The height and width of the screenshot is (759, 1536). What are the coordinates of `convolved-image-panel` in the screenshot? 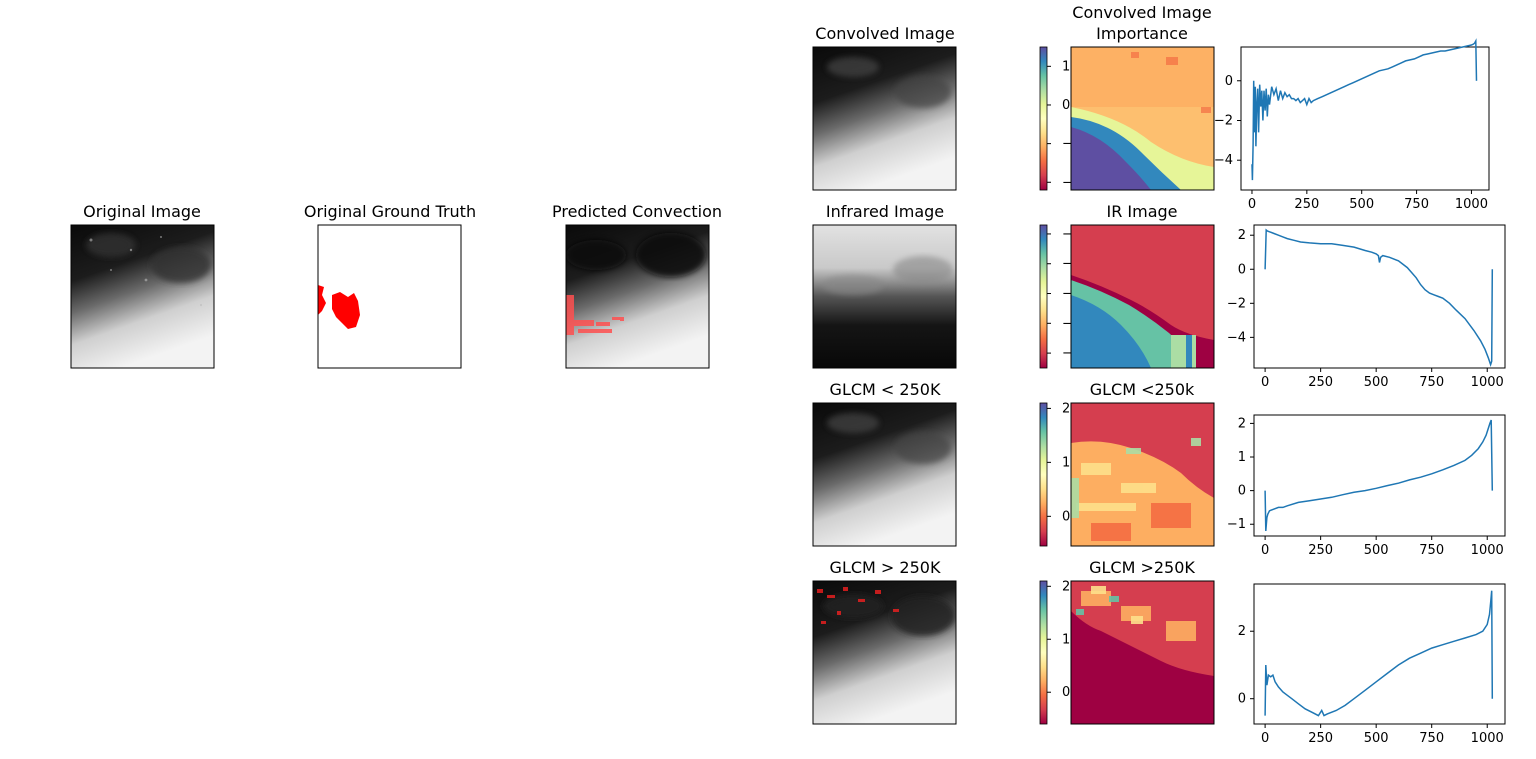 It's located at (884, 118).